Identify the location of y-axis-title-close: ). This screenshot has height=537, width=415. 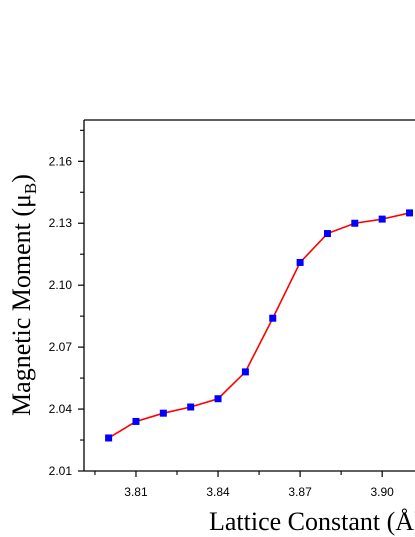
(21, 178).